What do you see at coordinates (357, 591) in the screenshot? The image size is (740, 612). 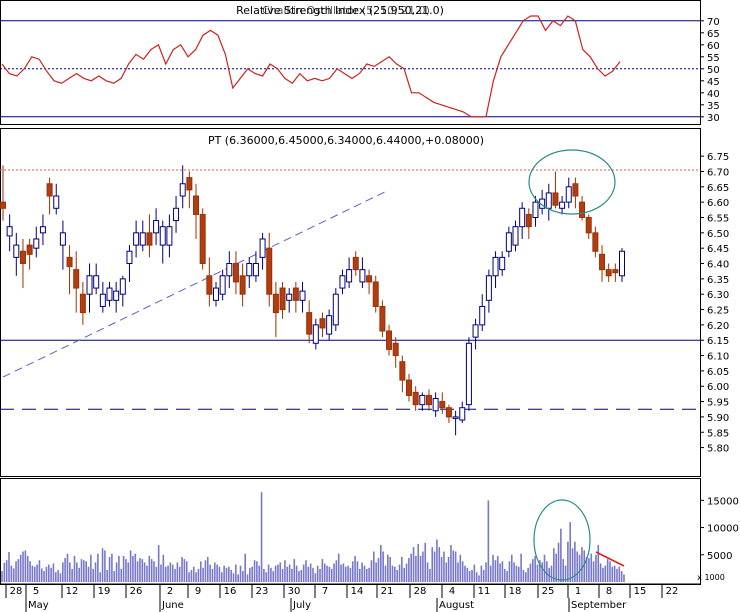 I see `x-tick-label: 14` at bounding box center [357, 591].